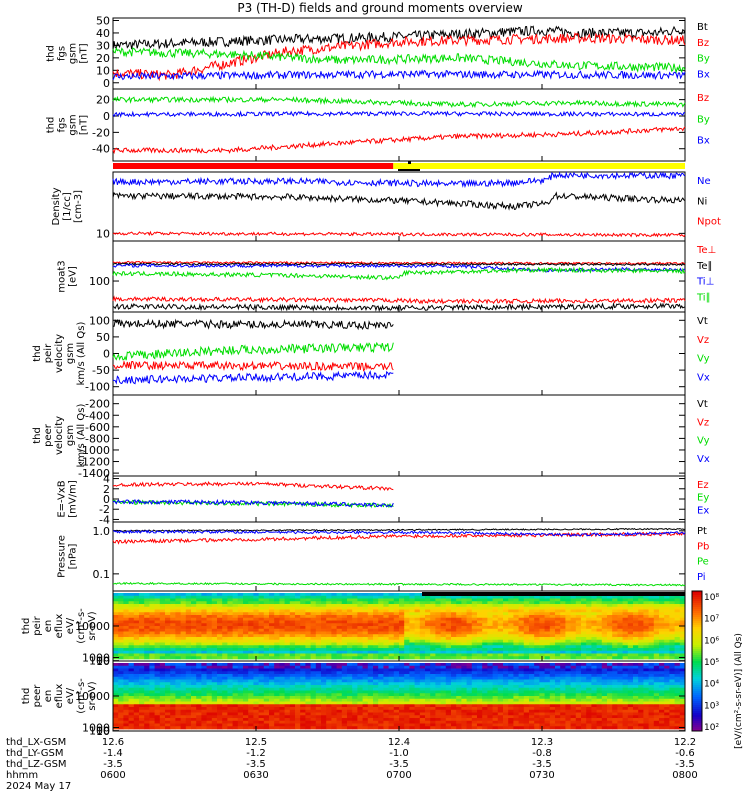 Image resolution: width=750 pixels, height=800 pixels. I want to click on panel-frame, so click(399, 499).